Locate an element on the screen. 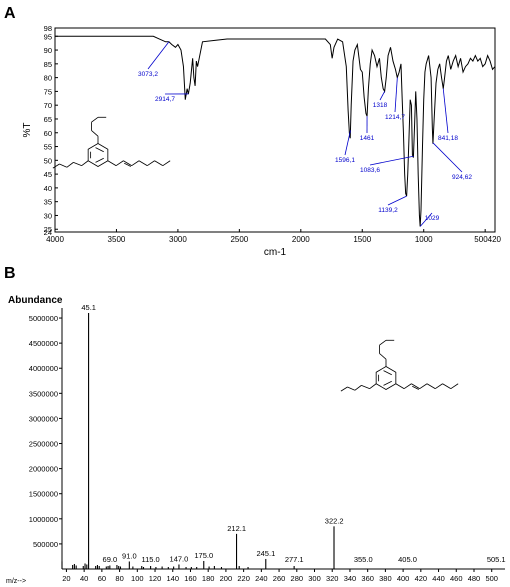 The image size is (510, 587). ir-x-tick-label: 1500 is located at coordinates (362, 239).